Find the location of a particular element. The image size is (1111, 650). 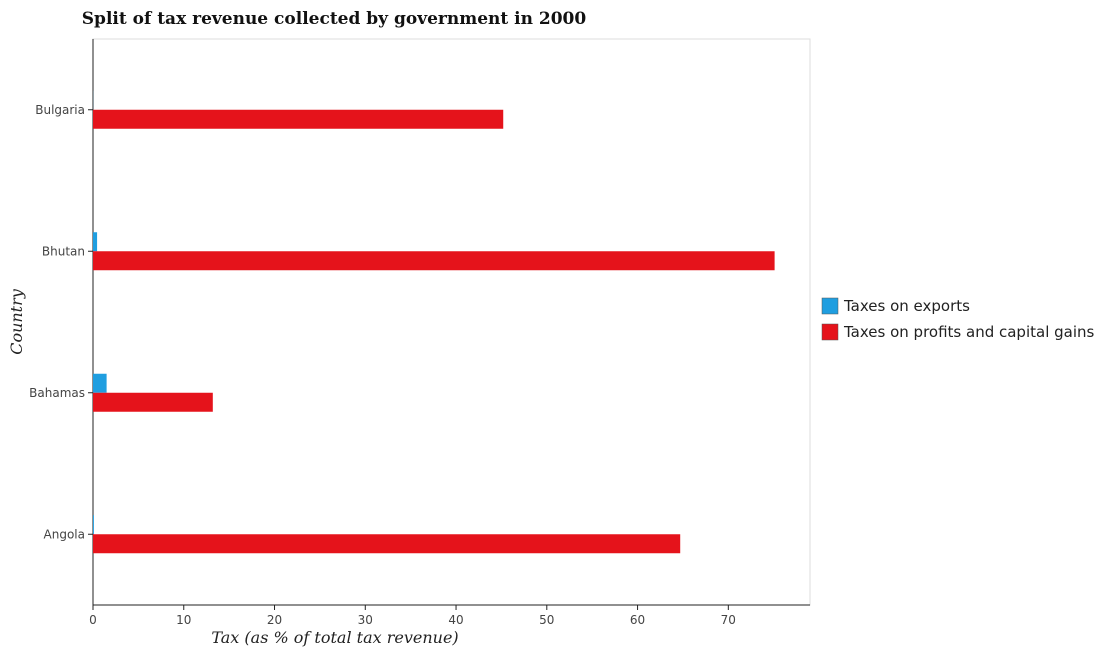

x-tick-label: 50 is located at coordinates (546, 620).